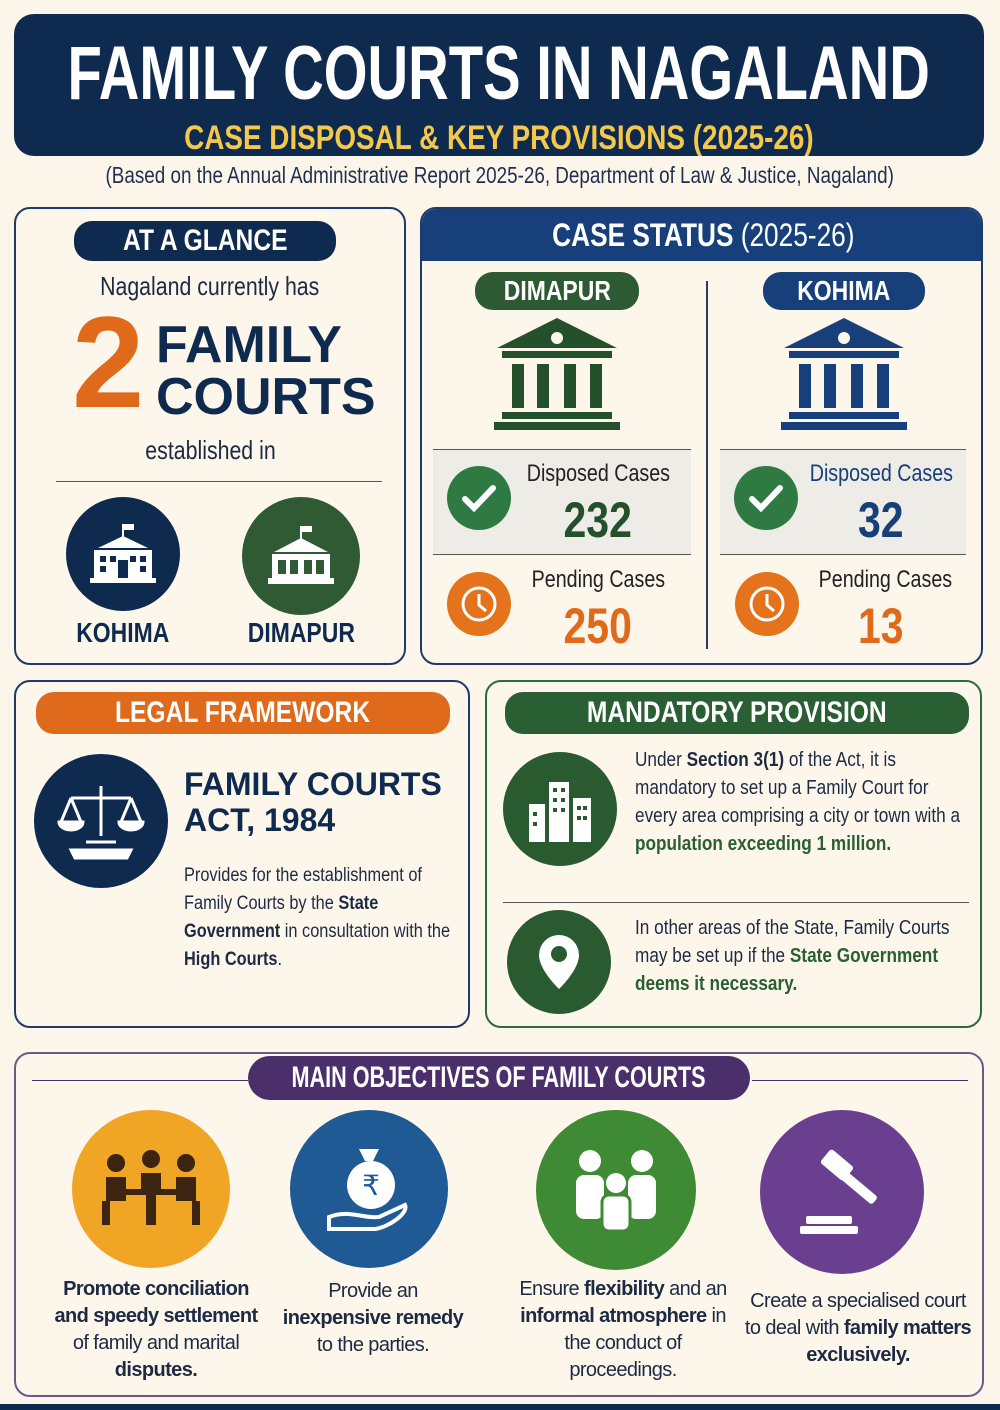 The image size is (1000, 1410). I want to click on kohima-disposed-box: Disposed Cases 32, so click(843, 502).